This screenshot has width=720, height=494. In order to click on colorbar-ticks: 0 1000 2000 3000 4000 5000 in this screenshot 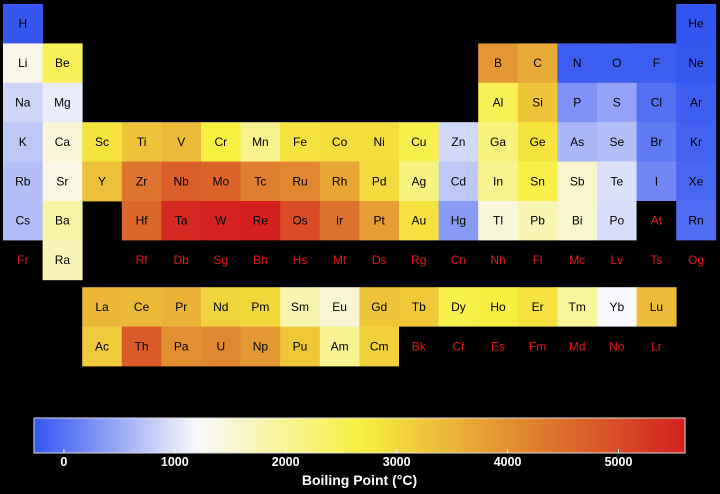, I will do `click(346, 459)`.